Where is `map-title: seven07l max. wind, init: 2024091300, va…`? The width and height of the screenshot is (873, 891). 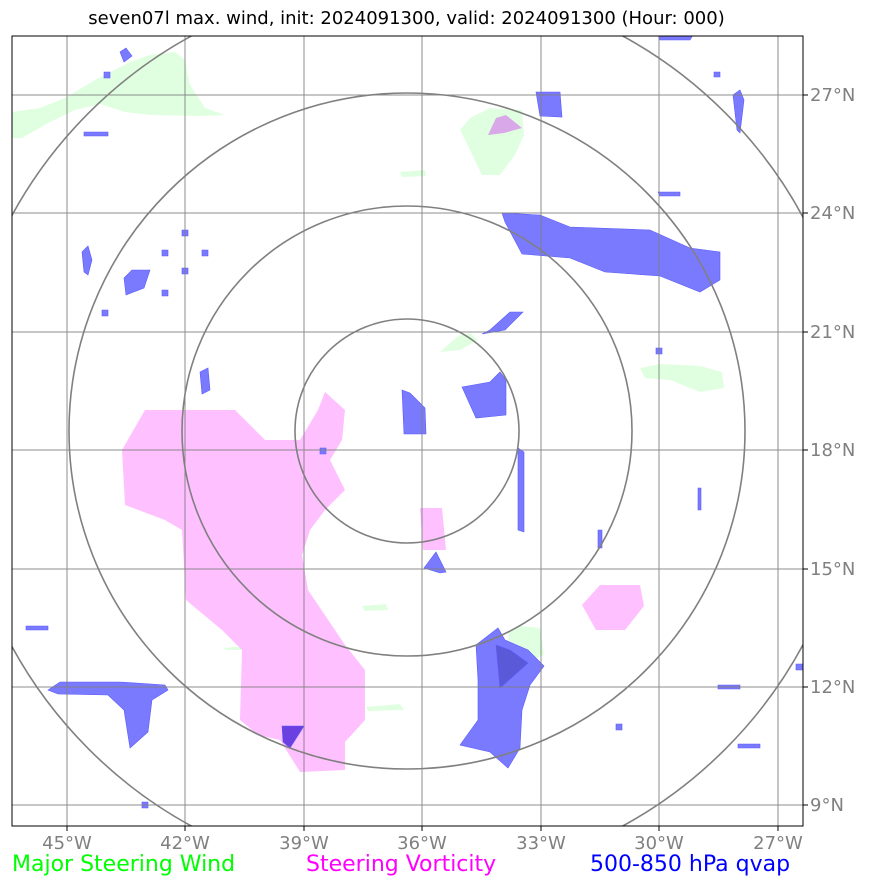 map-title: seven07l max. wind, init: 2024091300, va… is located at coordinates (406, 18).